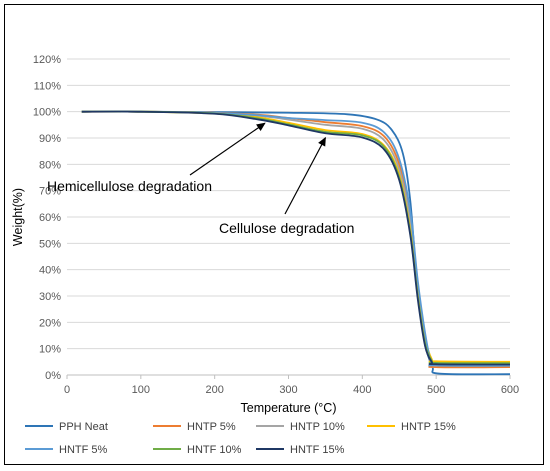 The width and height of the screenshot is (550, 471). What do you see at coordinates (214, 390) in the screenshot?
I see `x-tick-label: 200` at bounding box center [214, 390].